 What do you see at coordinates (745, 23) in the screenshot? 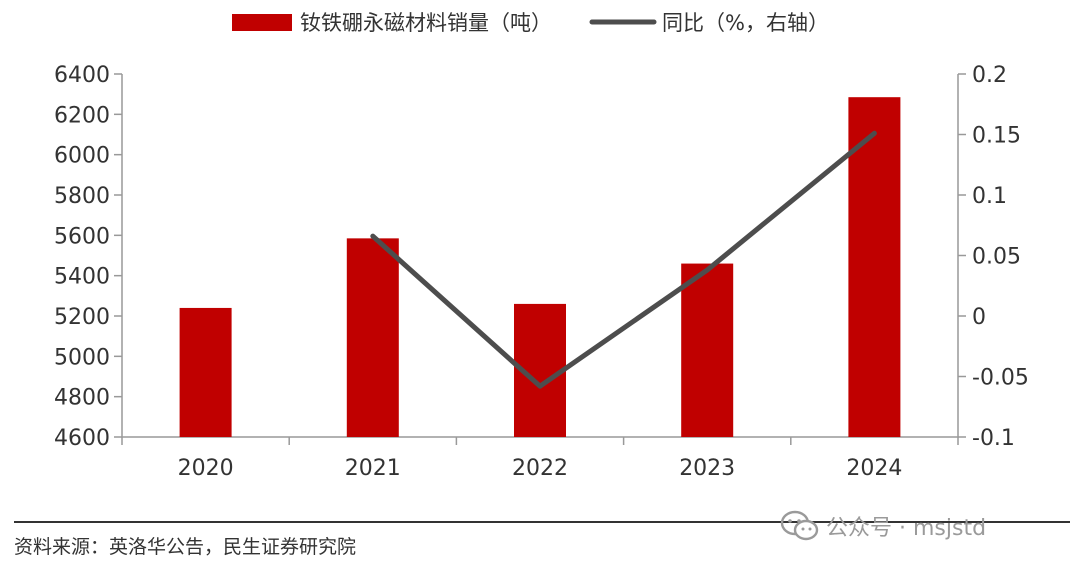
I see `legend-label-line: 同比（%，右轴）` at bounding box center [745, 23].